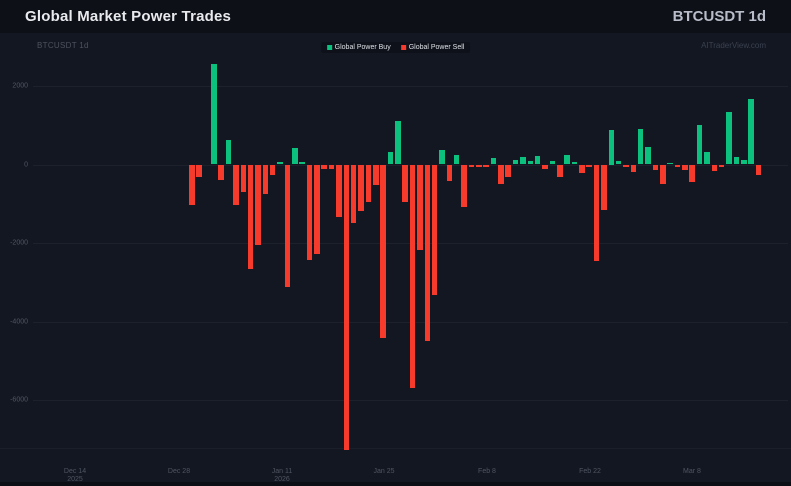 The image size is (791, 486). What do you see at coordinates (19, 400) in the screenshot?
I see `y-axis-tick-label: -6000` at bounding box center [19, 400].